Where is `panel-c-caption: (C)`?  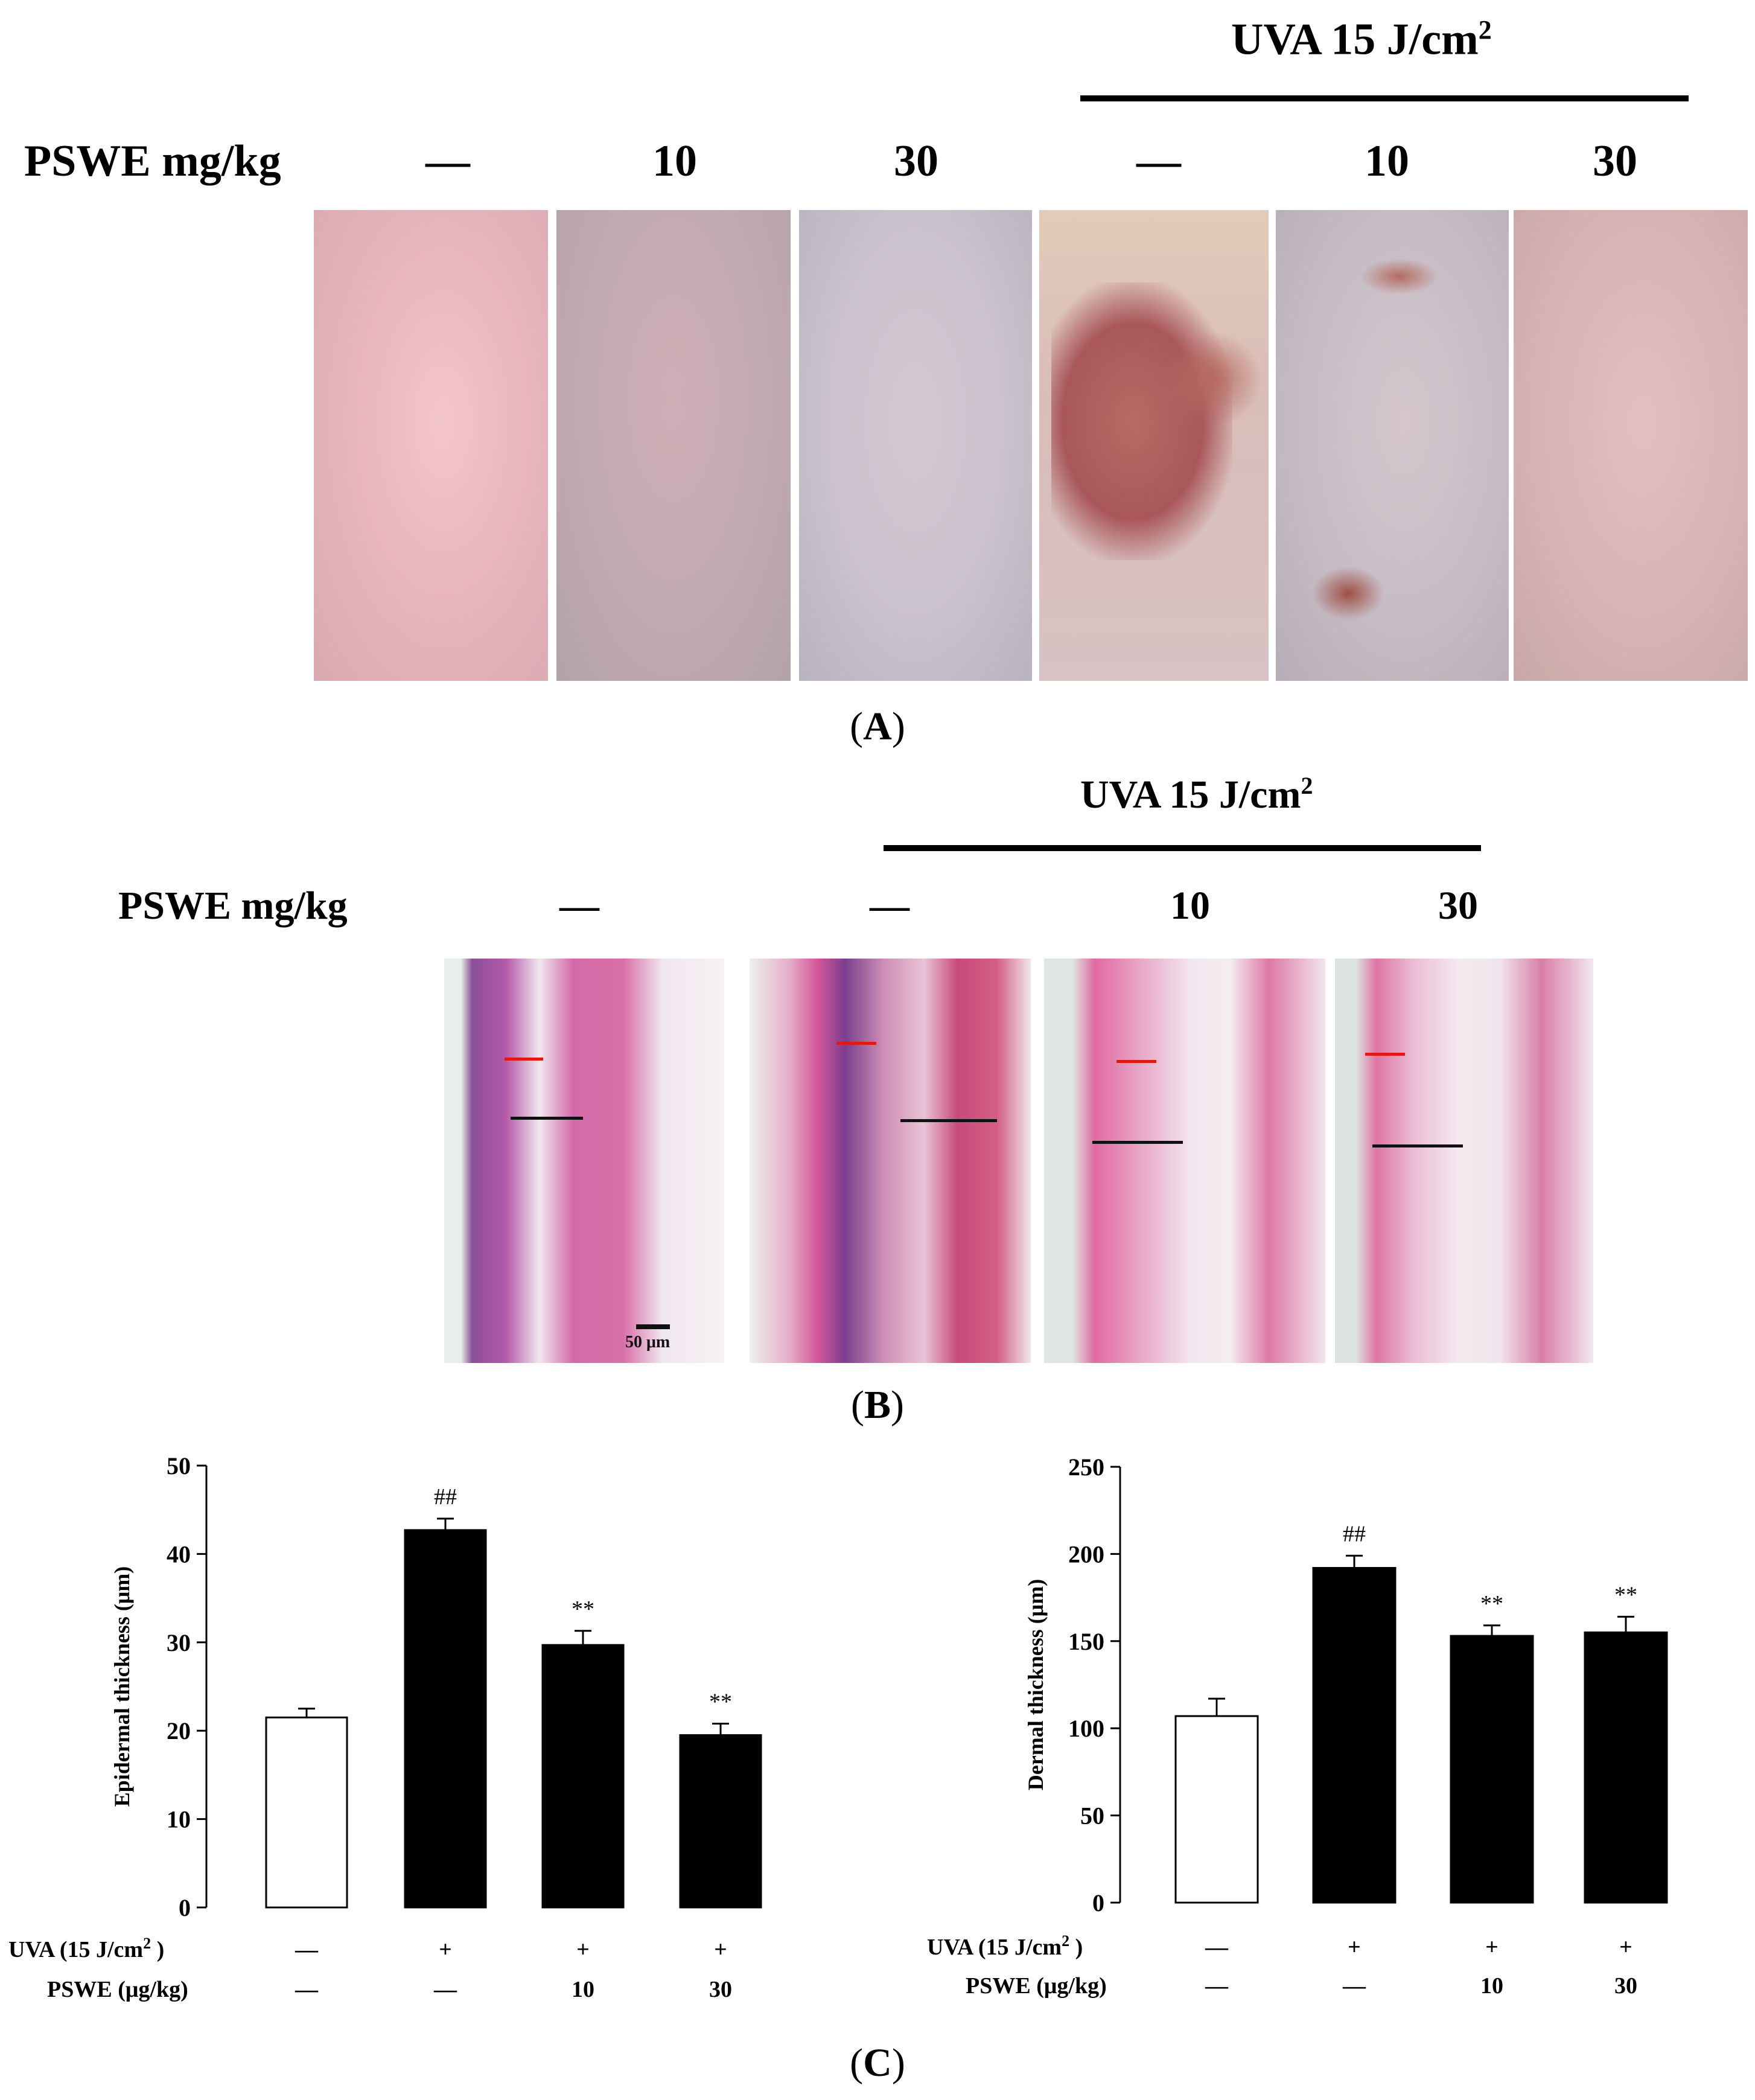
panel-c-caption: (C) is located at coordinates (877, 2063).